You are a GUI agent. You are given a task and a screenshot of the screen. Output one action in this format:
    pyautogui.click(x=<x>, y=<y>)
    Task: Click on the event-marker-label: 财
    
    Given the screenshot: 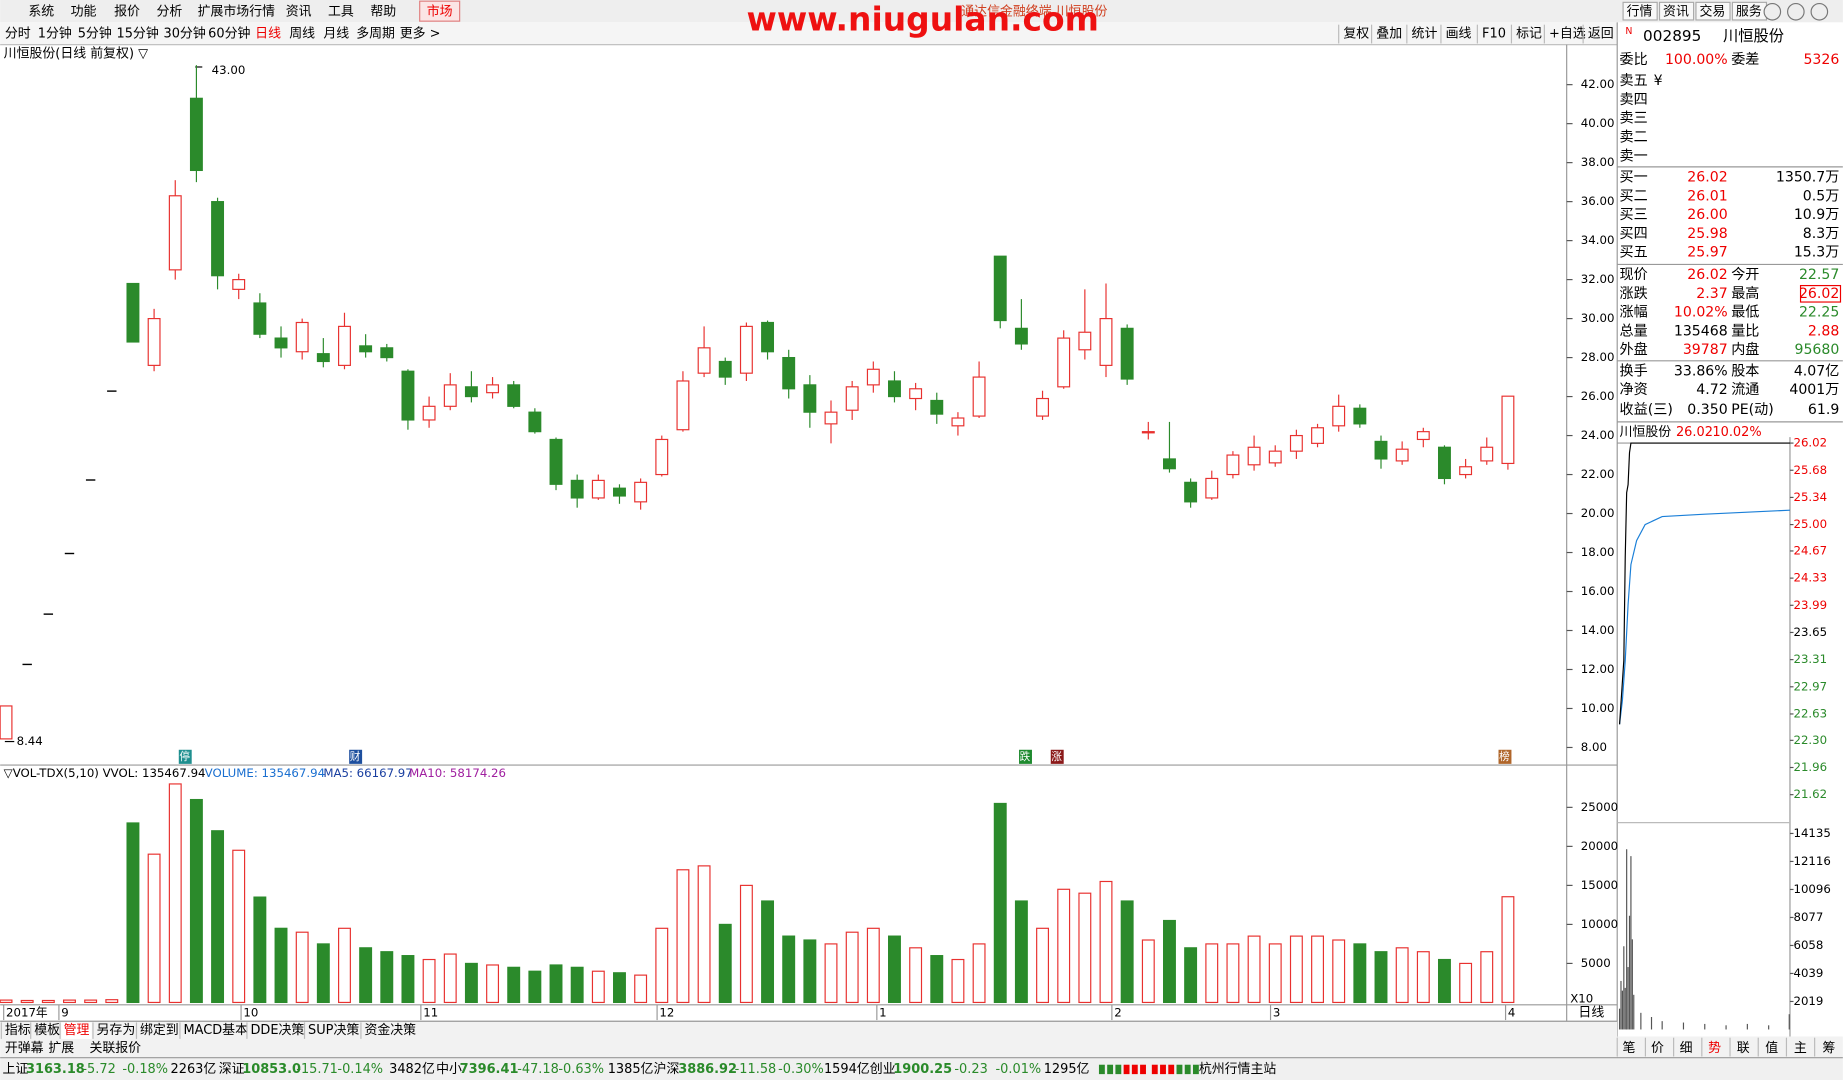 What is the action you would take?
    pyautogui.click(x=355, y=756)
    